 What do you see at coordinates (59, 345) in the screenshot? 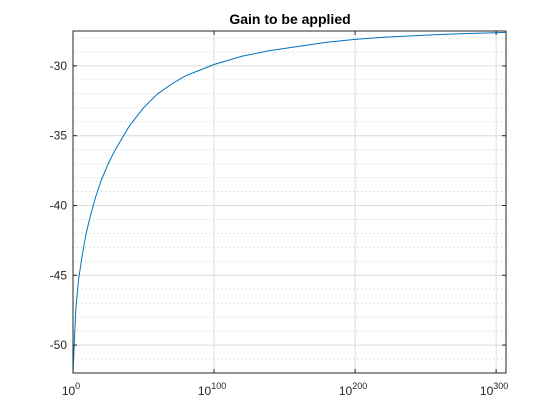
I see `y-tick-label: -50` at bounding box center [59, 345].